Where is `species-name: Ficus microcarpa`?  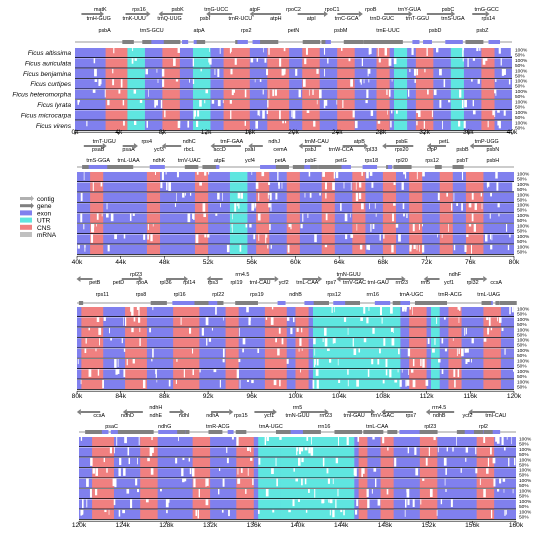 species-name: Ficus microcarpa is located at coordinates (46, 115).